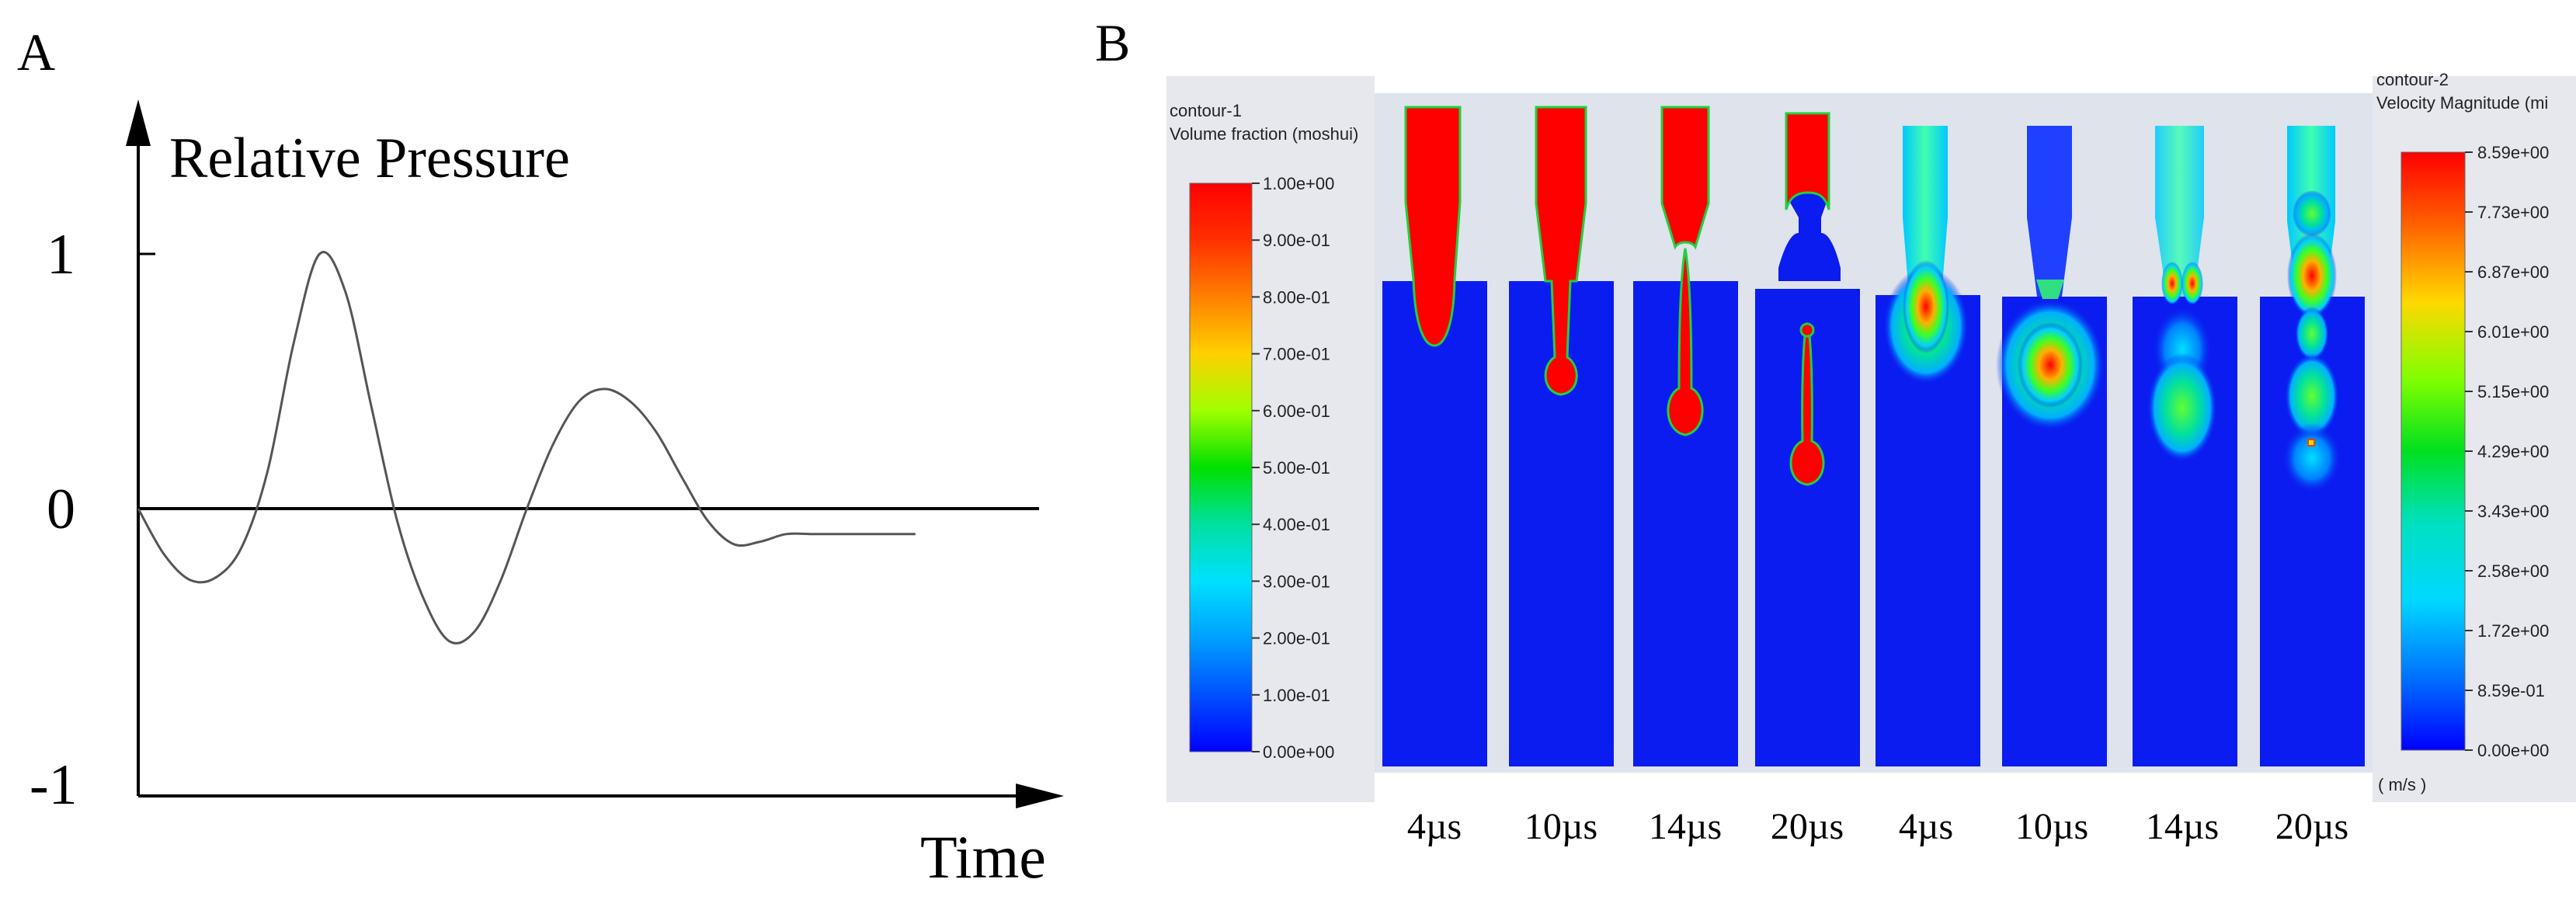  I want to click on left-tick-label: 7.00e-01, so click(1296, 354).